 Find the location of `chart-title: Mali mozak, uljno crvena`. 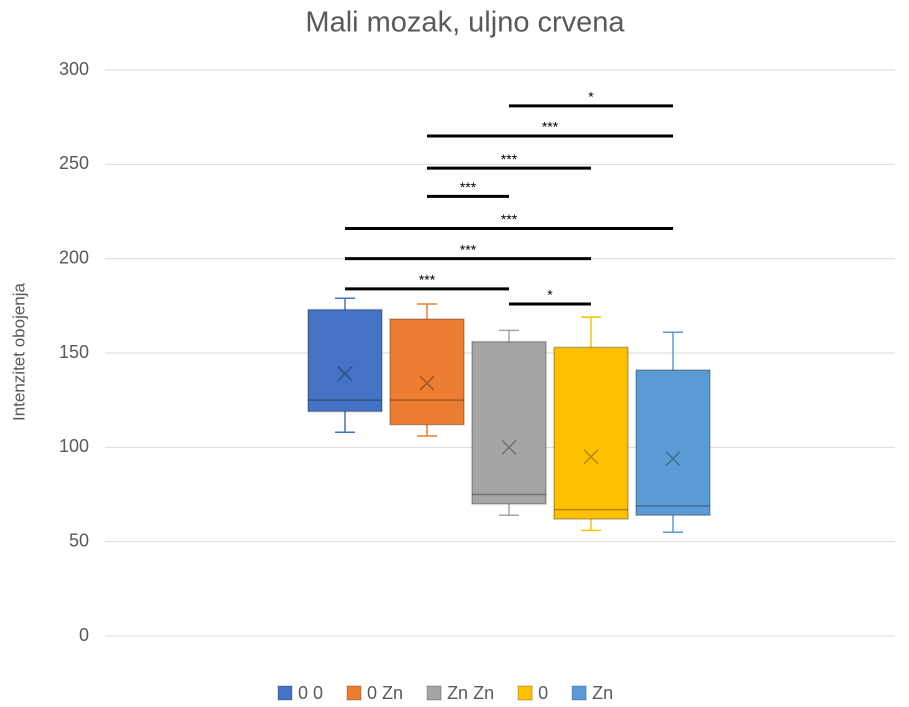

chart-title: Mali mozak, uljno crvena is located at coordinates (465, 23).